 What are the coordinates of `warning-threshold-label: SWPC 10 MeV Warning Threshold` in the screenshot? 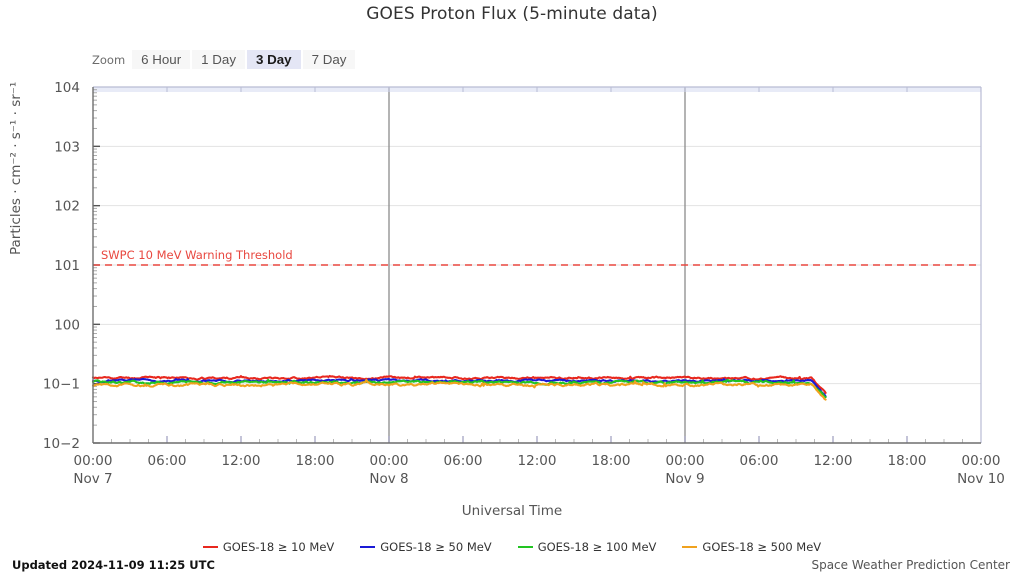 It's located at (197, 255).